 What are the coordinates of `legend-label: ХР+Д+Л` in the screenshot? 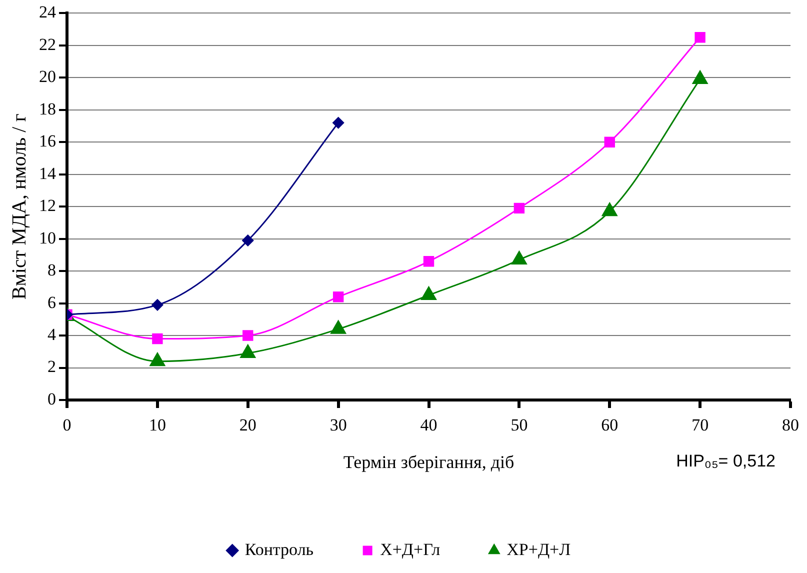 It's located at (539, 549).